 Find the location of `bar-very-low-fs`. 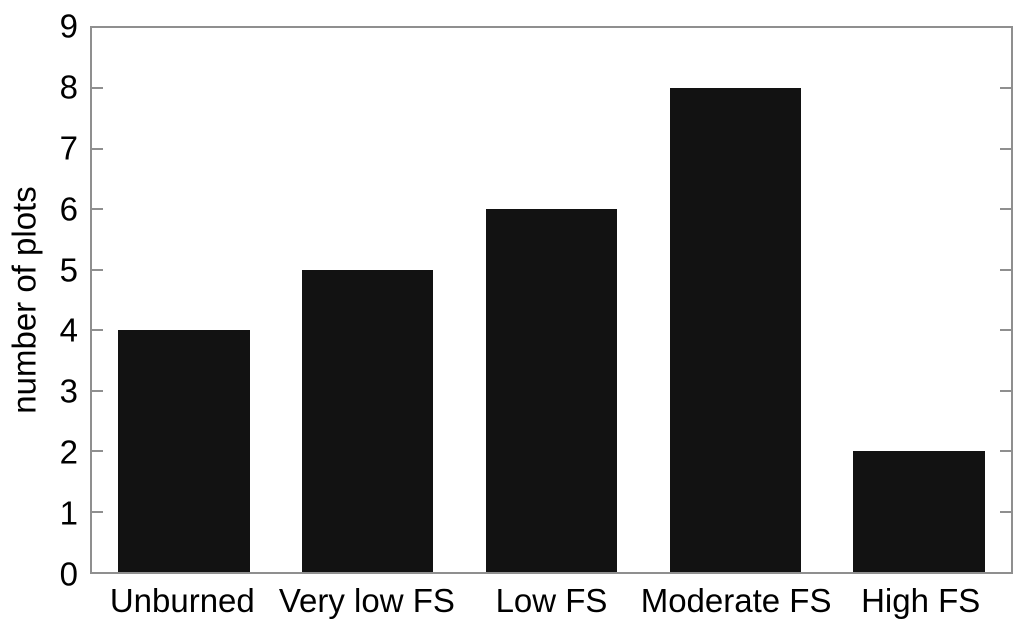

bar-very-low-fs is located at coordinates (367, 420).